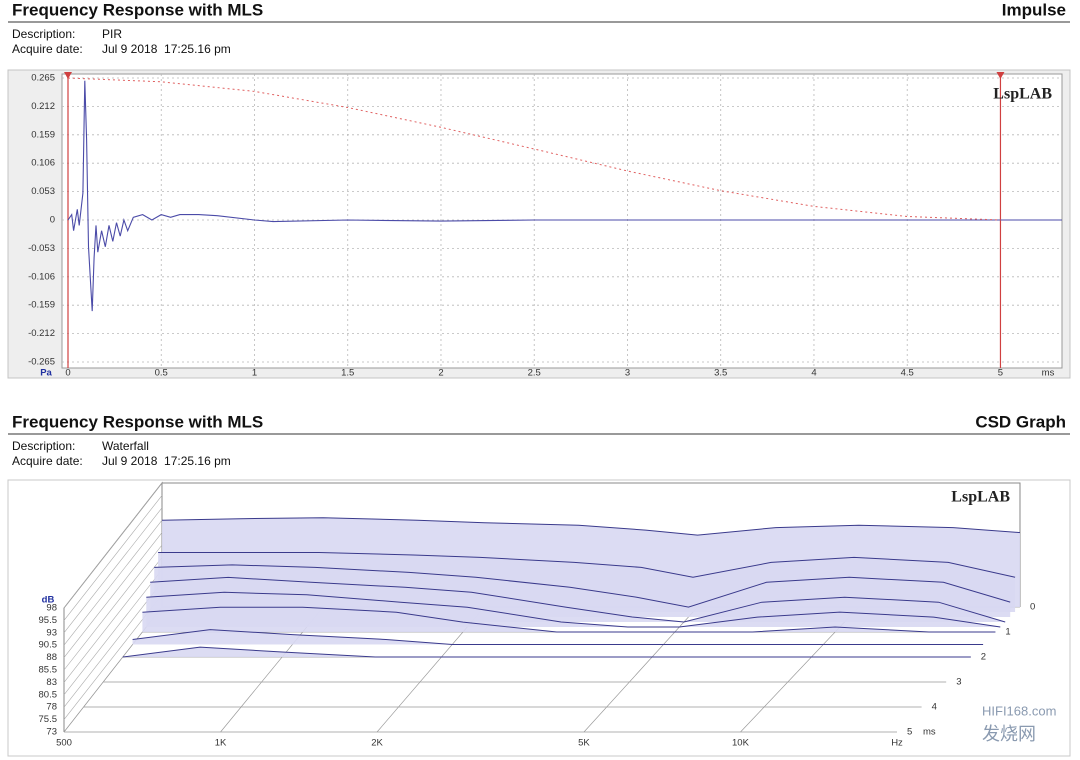 The width and height of the screenshot is (1080, 760). Describe the element at coordinates (48, 670) in the screenshot. I see `y-tick-label: 85.5` at that location.